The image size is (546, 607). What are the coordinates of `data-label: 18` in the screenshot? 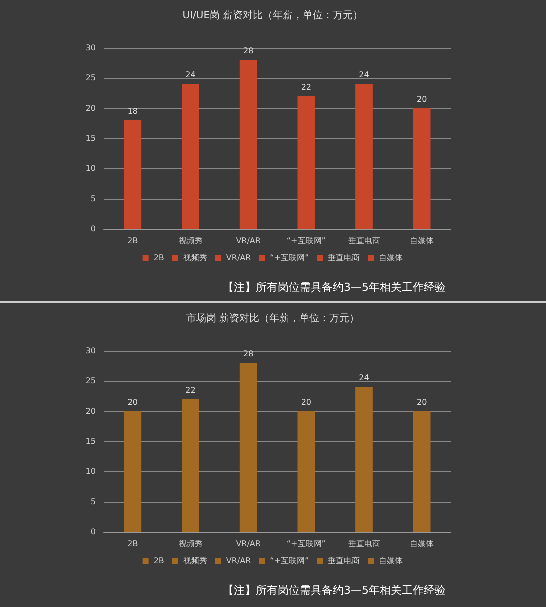 It's located at (133, 111).